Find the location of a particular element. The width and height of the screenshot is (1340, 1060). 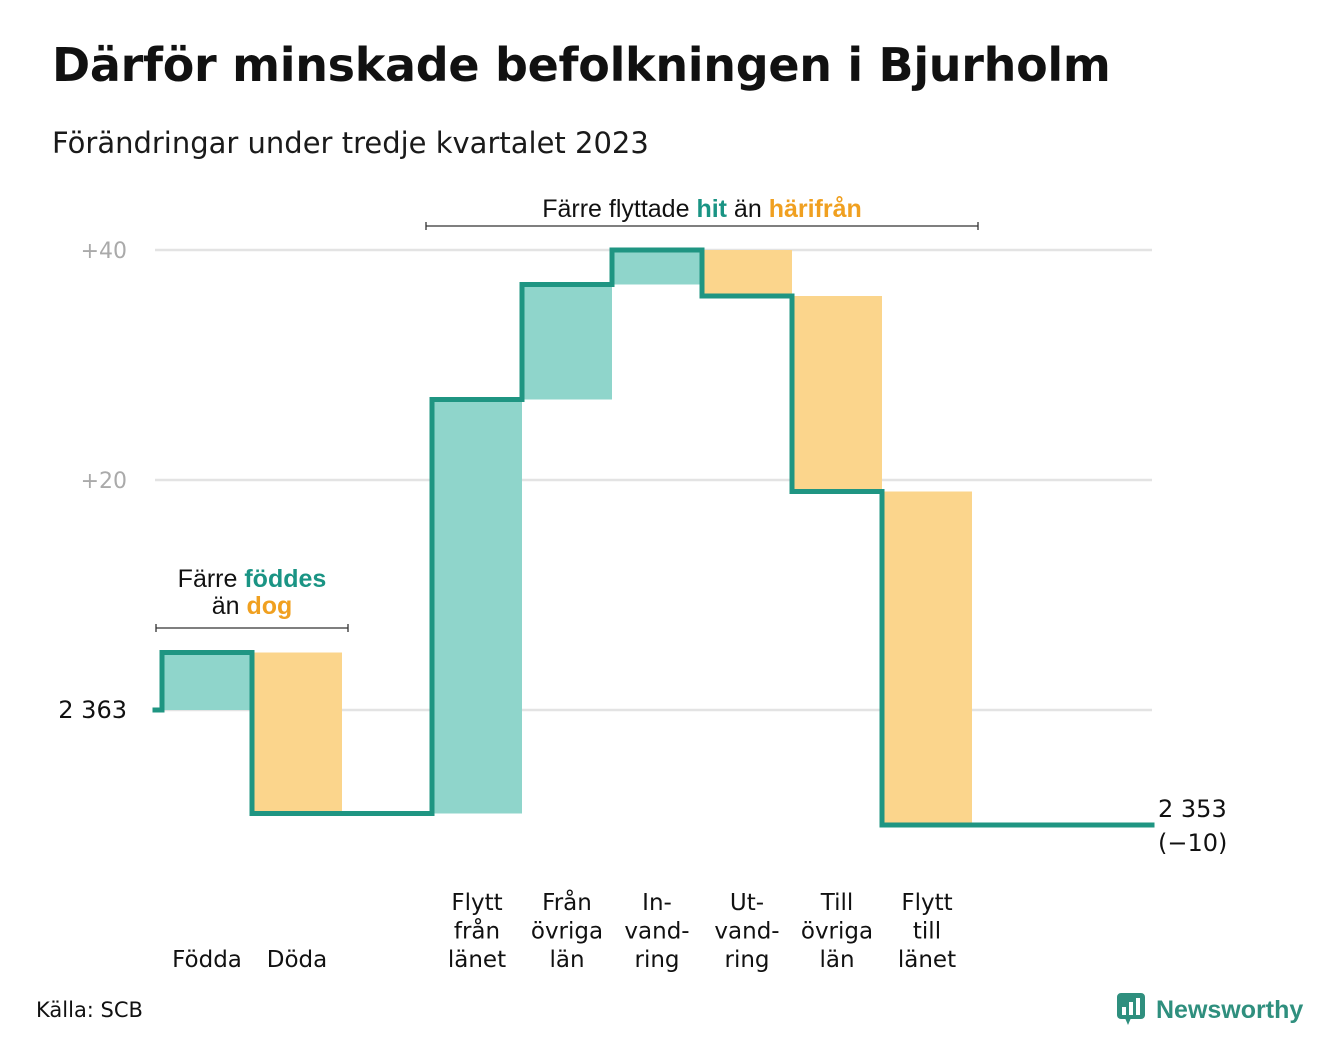

x-category-label-line: Från is located at coordinates (567, 902).